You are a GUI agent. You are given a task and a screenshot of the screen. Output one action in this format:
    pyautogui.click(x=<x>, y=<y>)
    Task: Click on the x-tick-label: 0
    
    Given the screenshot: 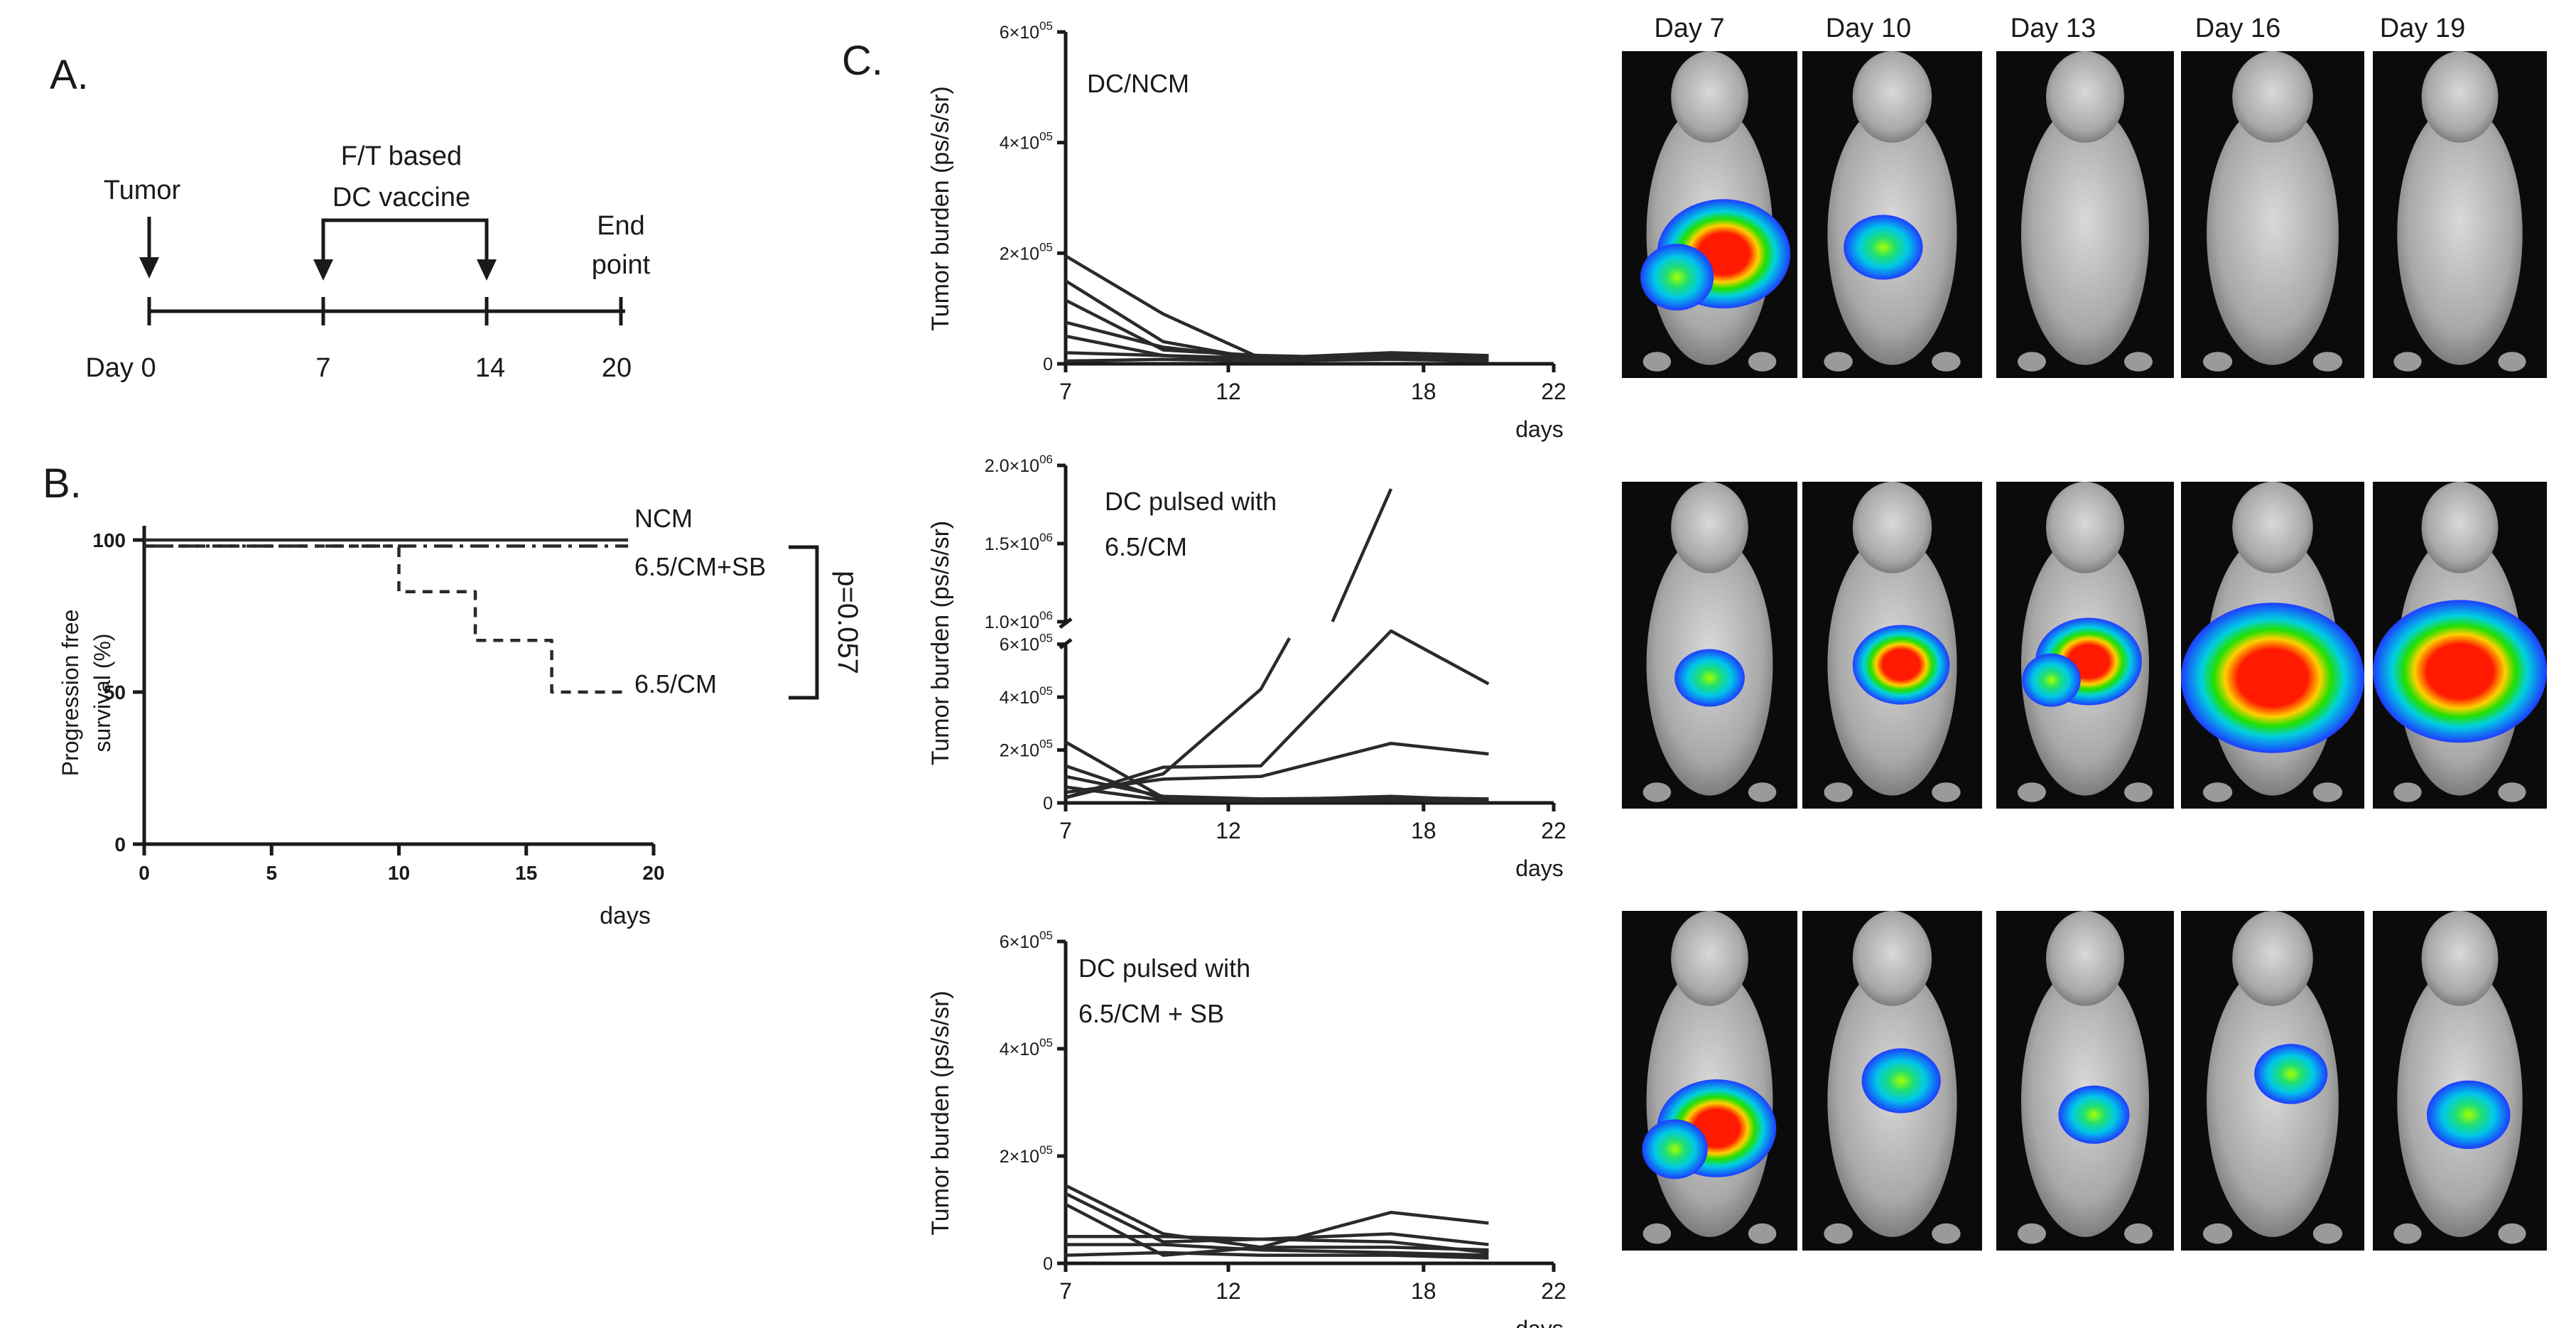 What is the action you would take?
    pyautogui.click(x=144, y=873)
    